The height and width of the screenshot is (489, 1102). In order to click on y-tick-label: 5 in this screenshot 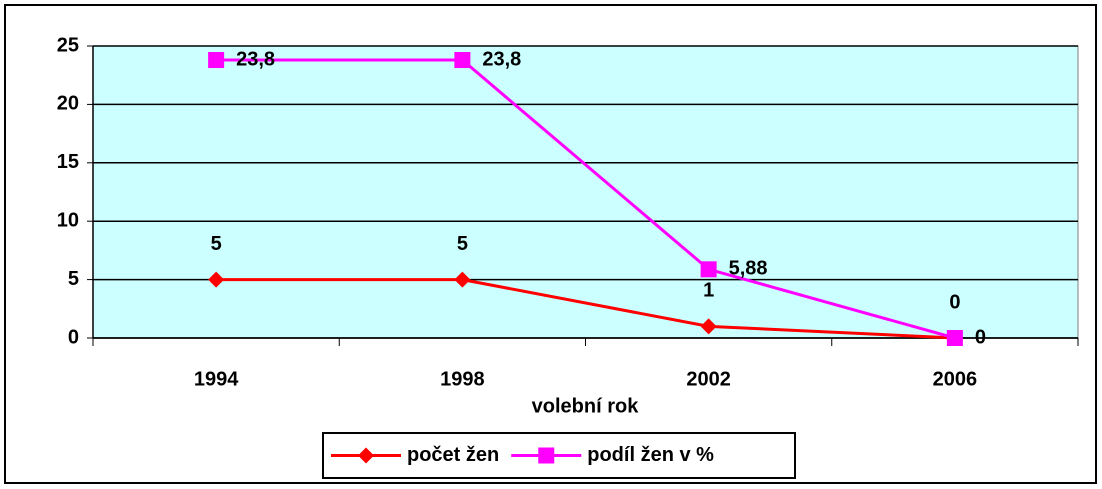, I will do `click(73, 279)`.